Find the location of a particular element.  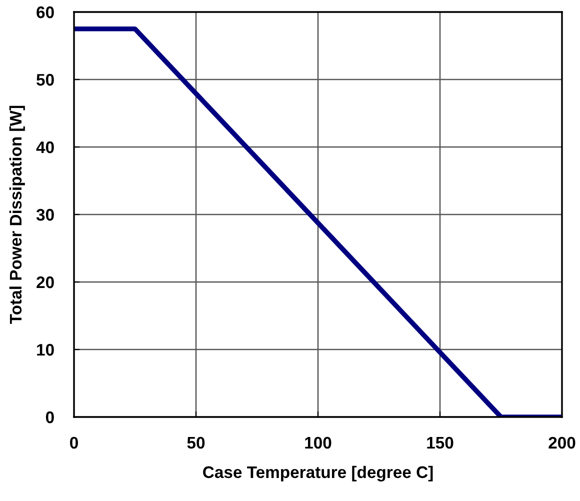

x-tick-label: 0 is located at coordinates (74, 442).